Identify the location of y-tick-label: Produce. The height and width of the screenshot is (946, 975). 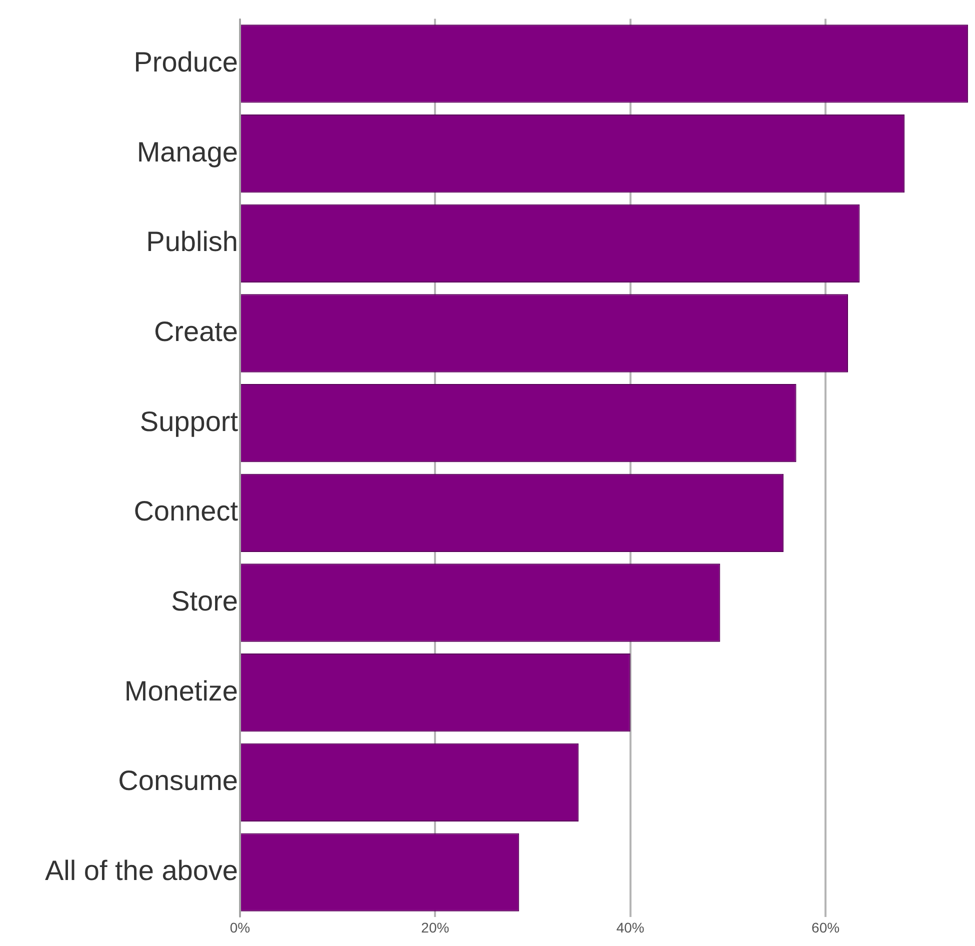
(186, 62).